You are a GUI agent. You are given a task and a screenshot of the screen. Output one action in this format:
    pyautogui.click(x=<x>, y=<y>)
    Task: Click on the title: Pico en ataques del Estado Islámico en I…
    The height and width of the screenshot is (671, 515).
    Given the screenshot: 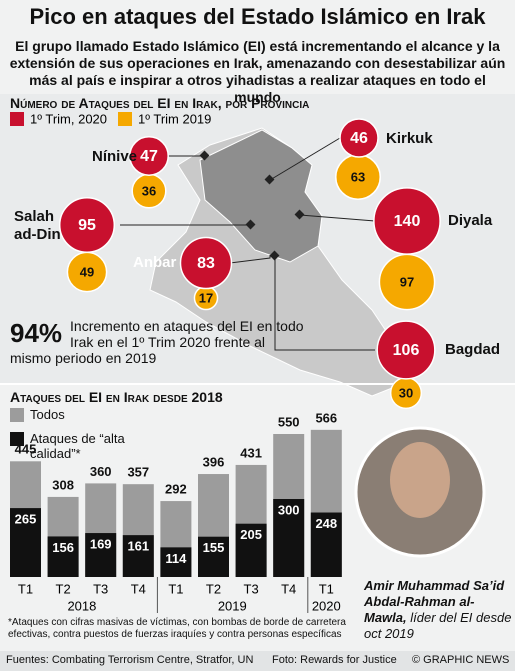 What is the action you would take?
    pyautogui.click(x=257, y=16)
    